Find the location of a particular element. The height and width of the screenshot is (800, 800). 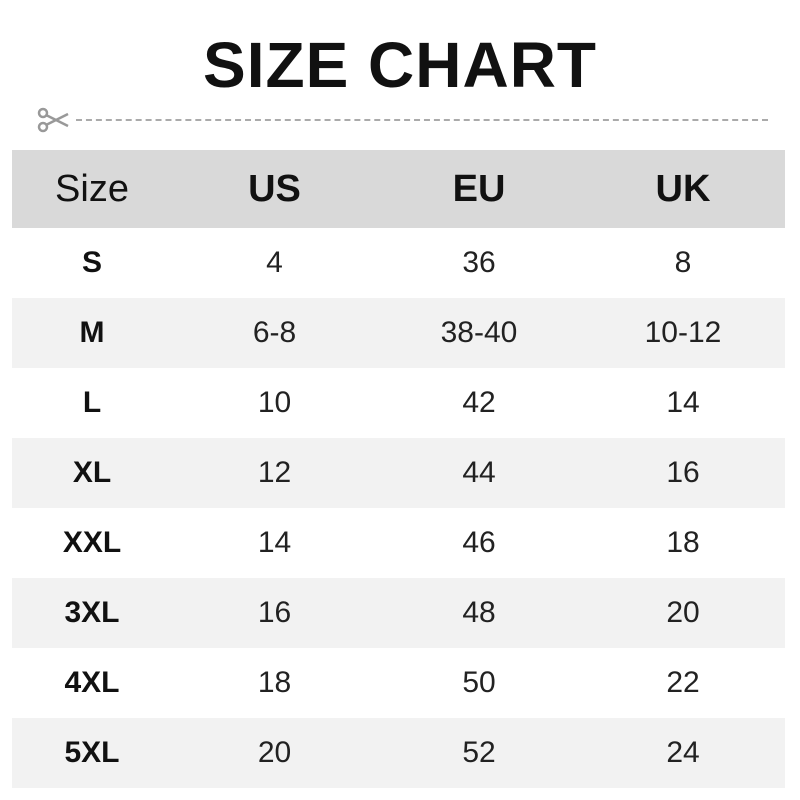

cell-uk: 8 is located at coordinates (683, 262).